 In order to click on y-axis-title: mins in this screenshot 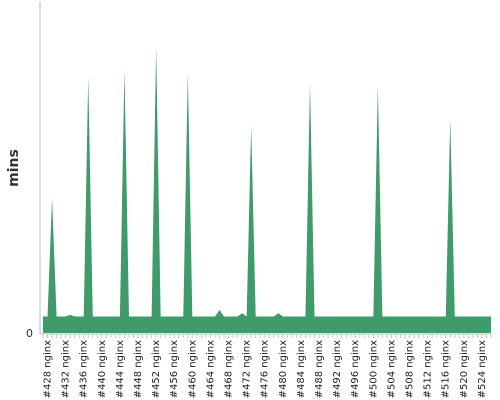, I will do `click(14, 168)`.